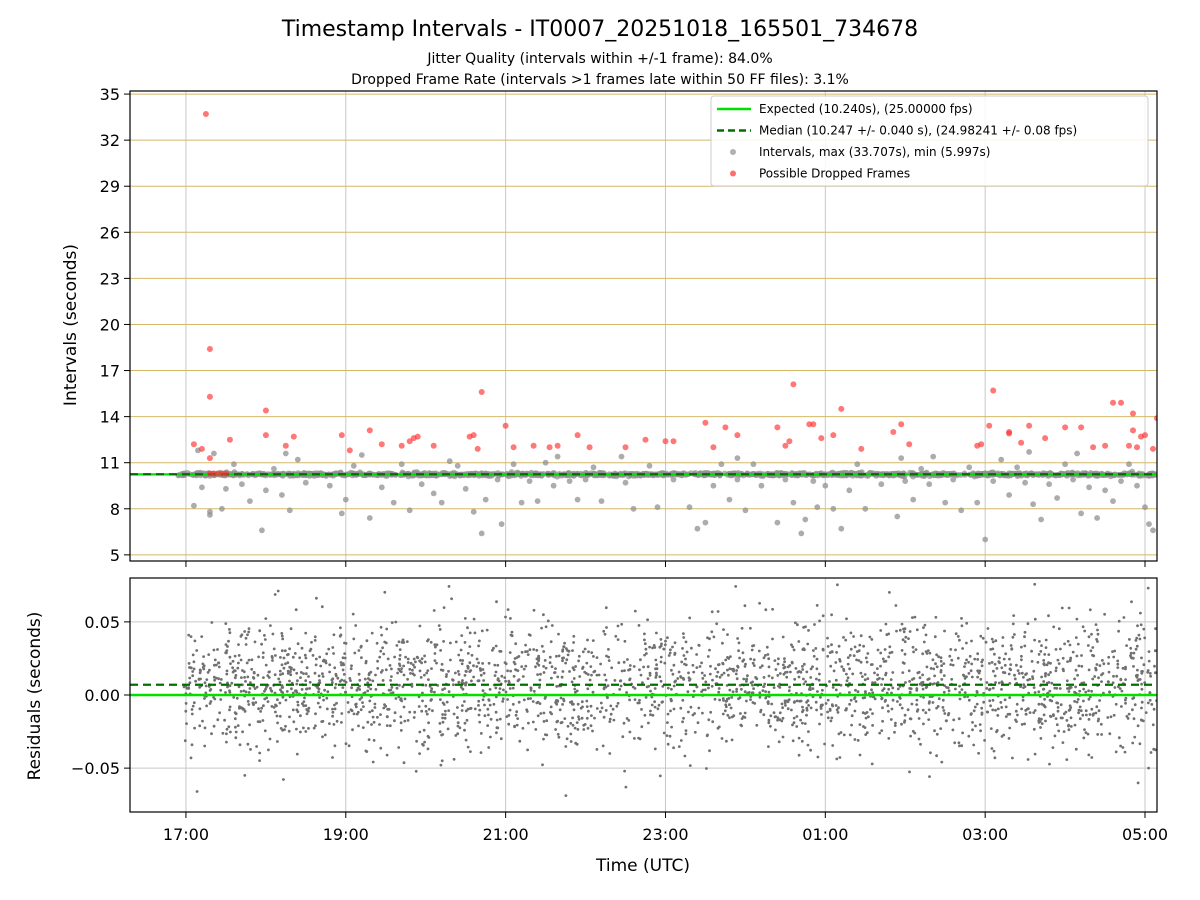  What do you see at coordinates (761, 485) in the screenshot?
I see `interval-point` at bounding box center [761, 485].